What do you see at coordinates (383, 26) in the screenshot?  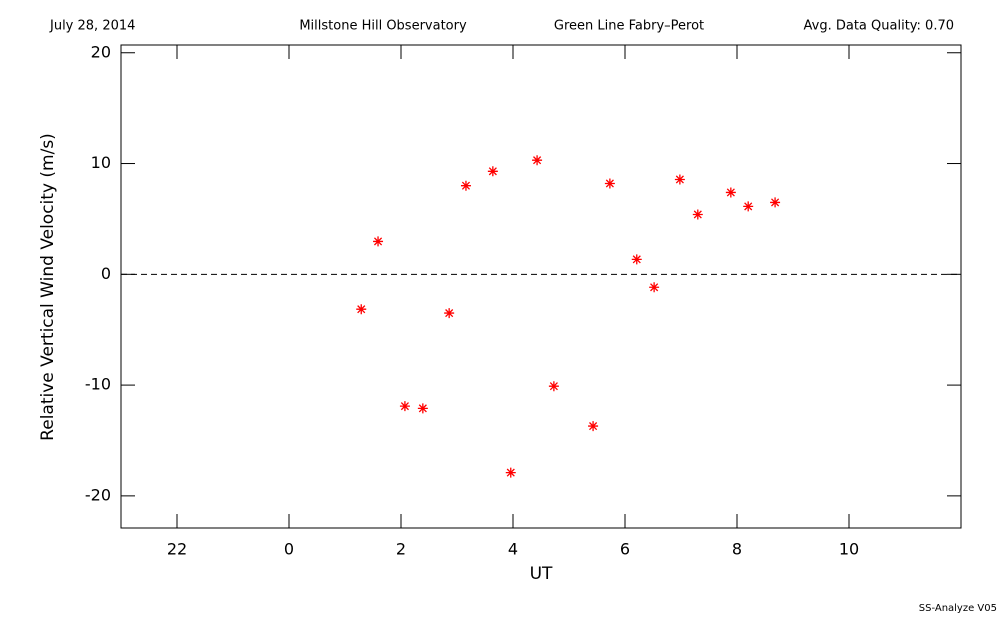 I see `header-site: Millstone Hill Observatory` at bounding box center [383, 26].